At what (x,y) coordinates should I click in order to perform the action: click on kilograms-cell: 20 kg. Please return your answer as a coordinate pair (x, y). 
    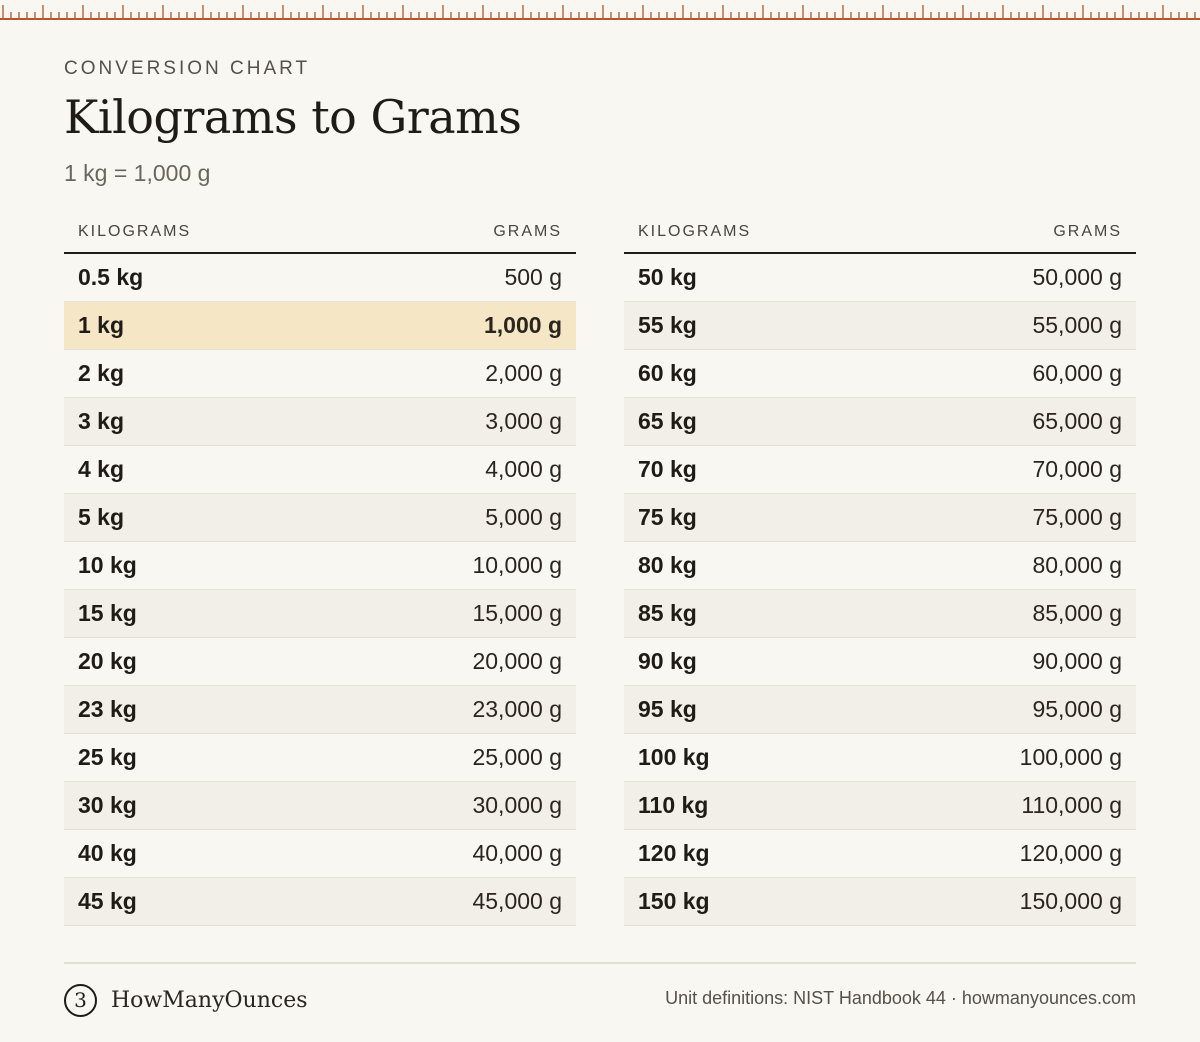
    Looking at the image, I should click on (107, 661).